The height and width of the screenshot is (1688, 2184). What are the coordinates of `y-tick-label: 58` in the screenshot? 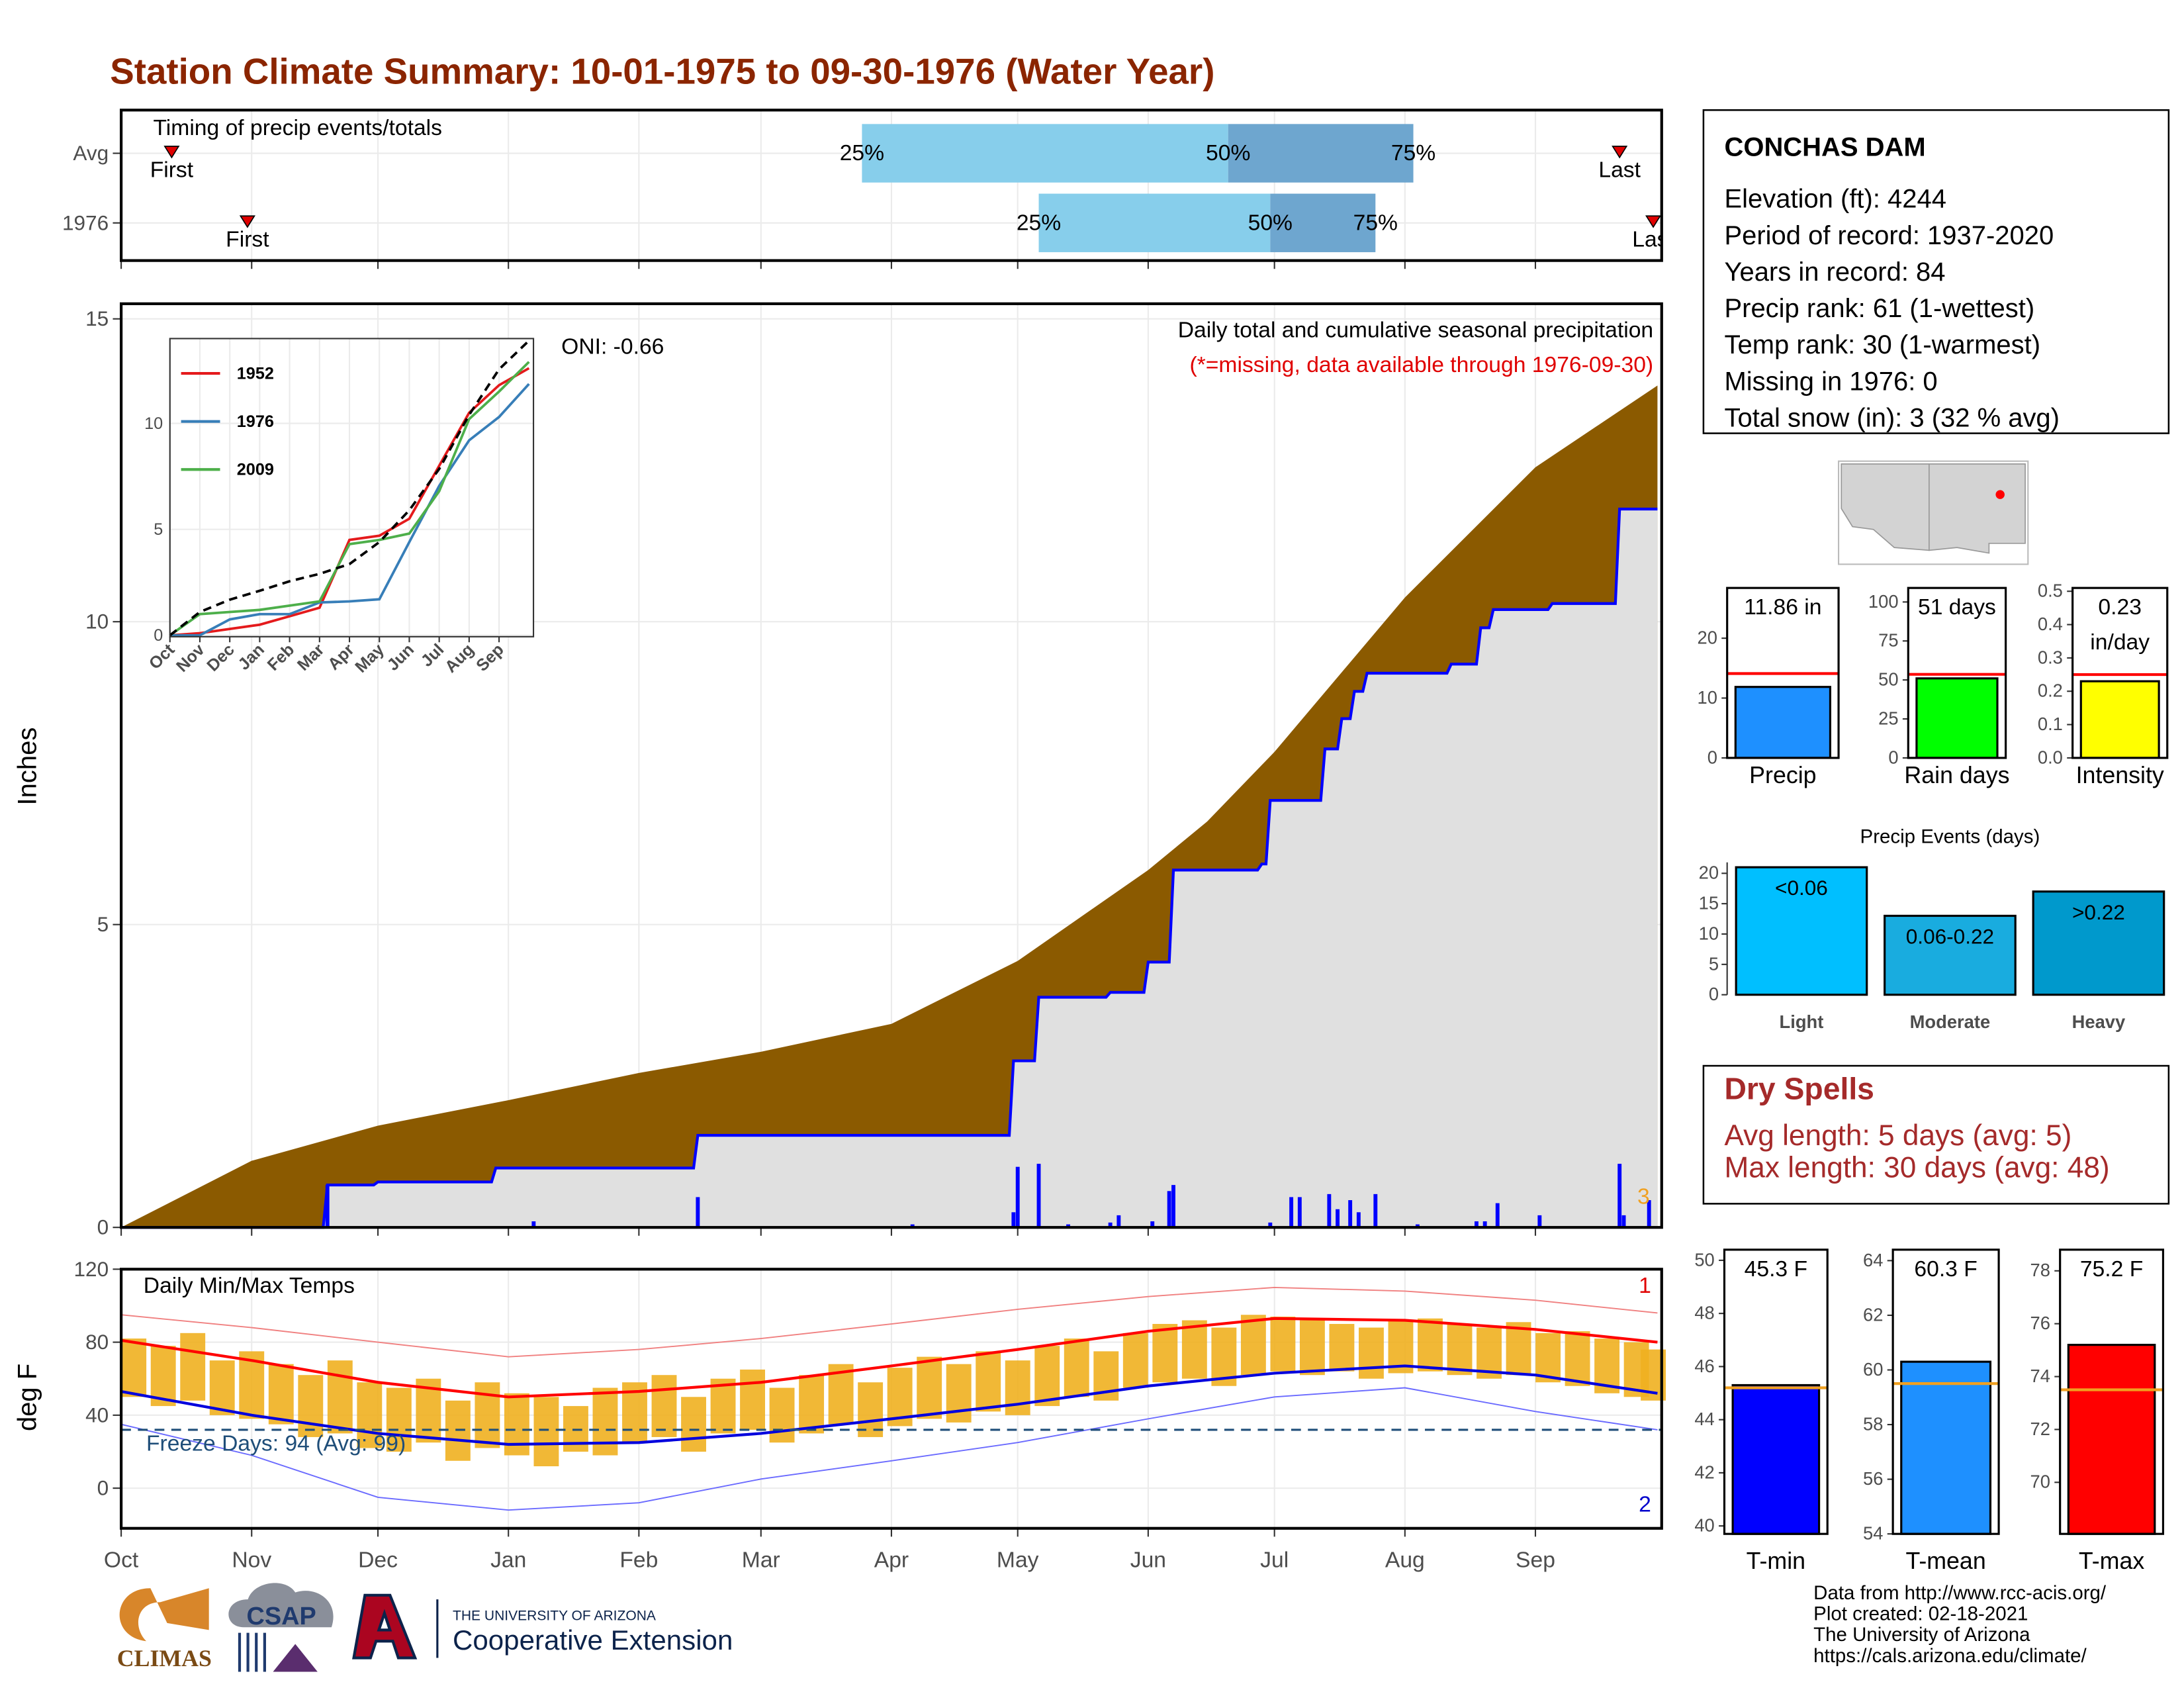 It's located at (1873, 1423).